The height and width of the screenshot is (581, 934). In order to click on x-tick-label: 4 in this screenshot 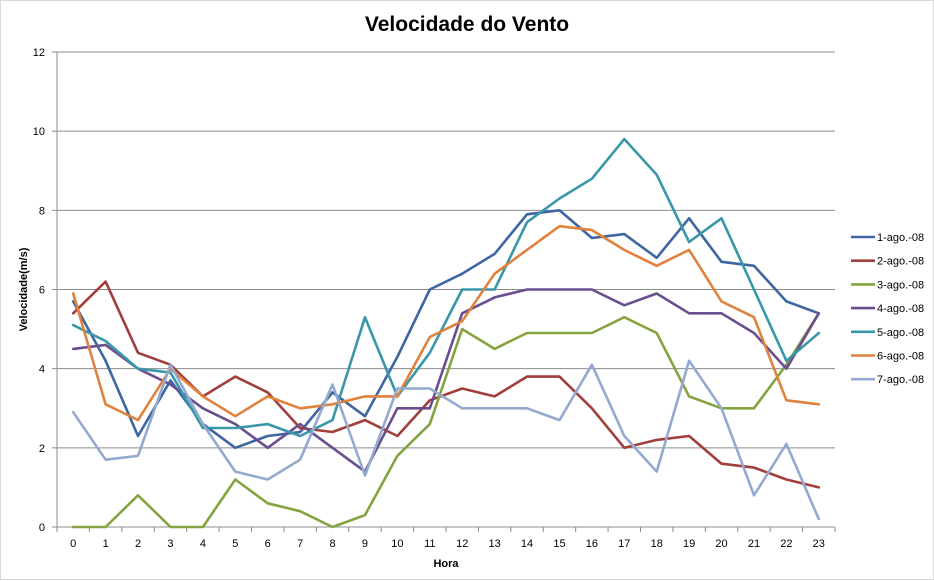, I will do `click(203, 544)`.